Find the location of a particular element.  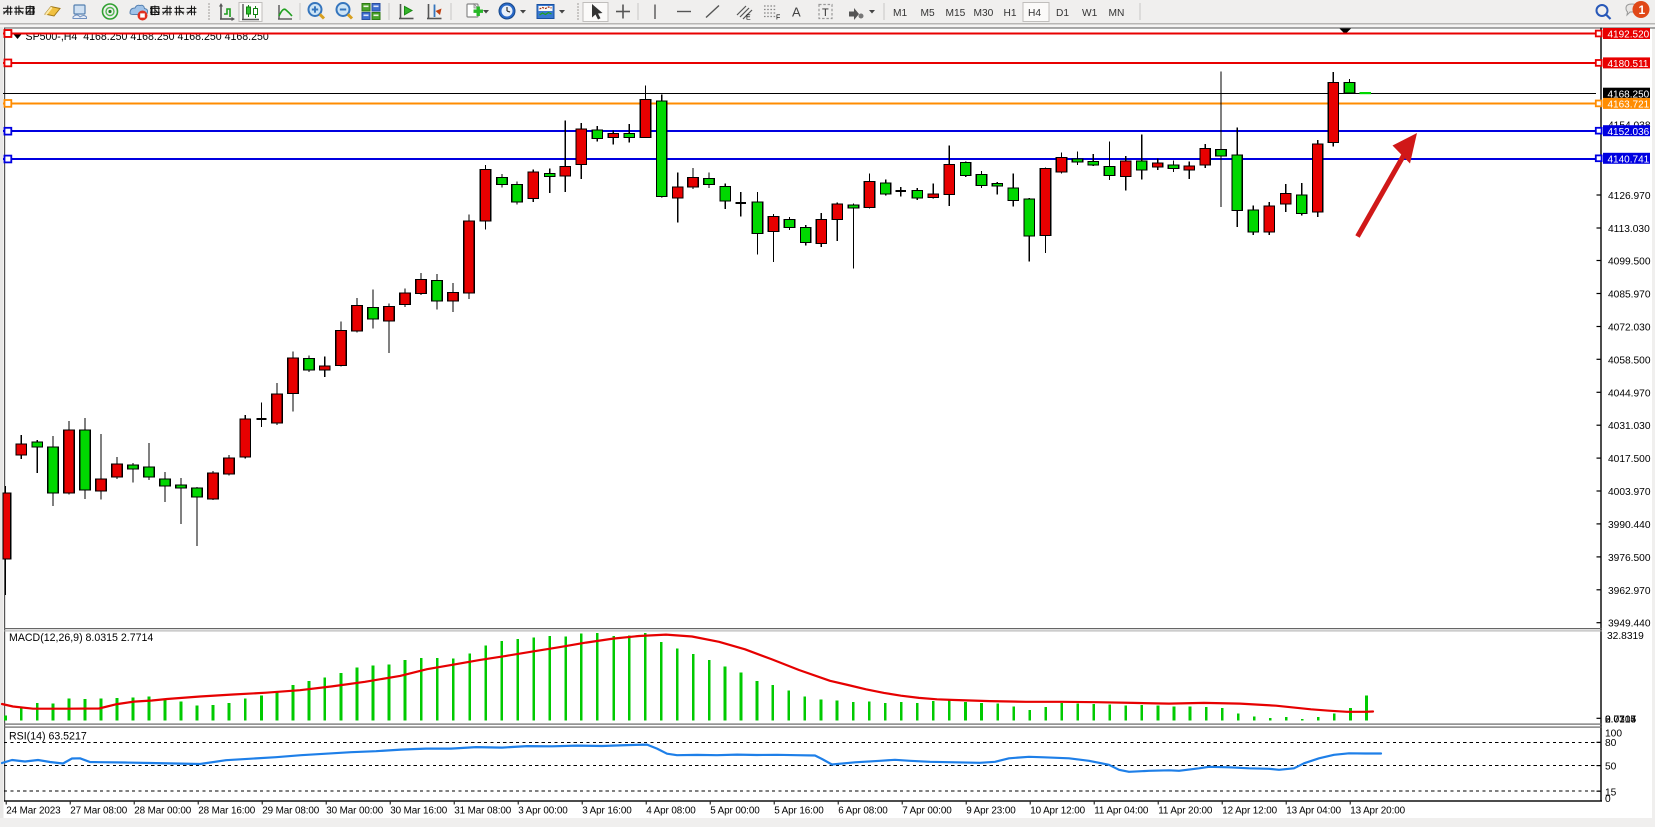

svg-text: 30 Mar 16:00 is located at coordinates (419, 811).